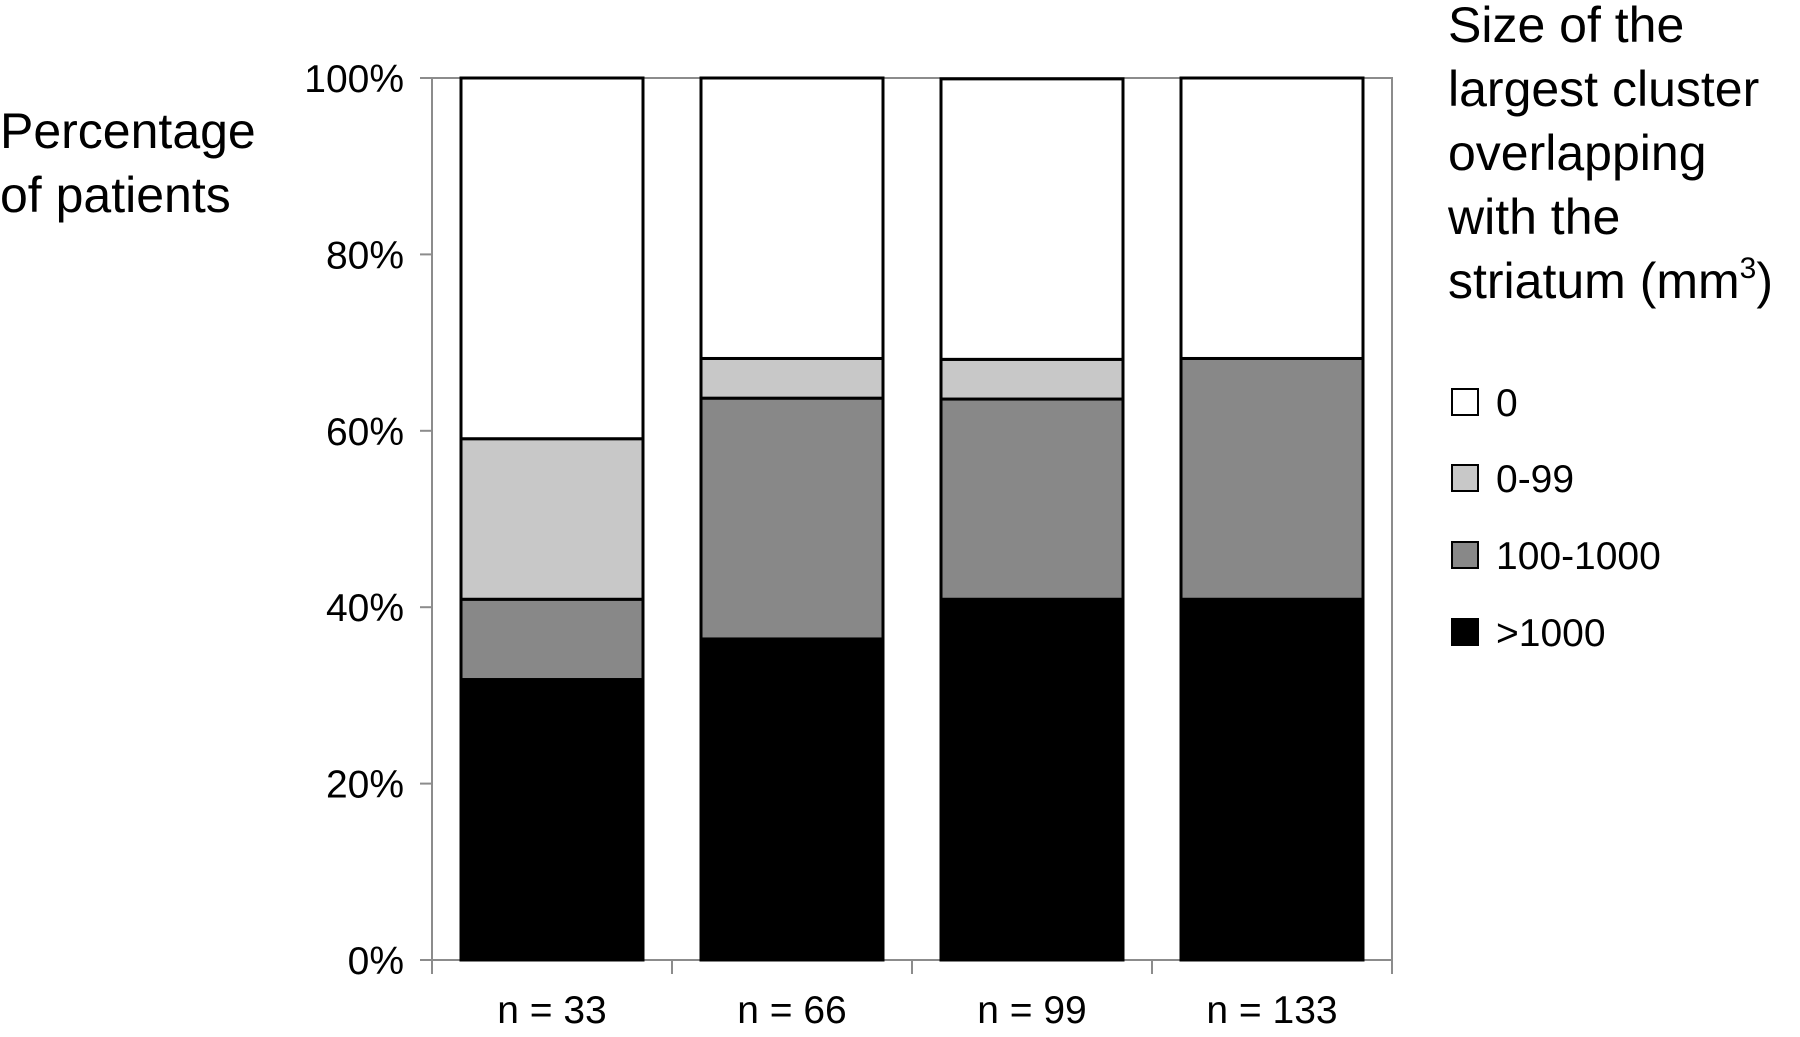  What do you see at coordinates (1032, 1010) in the screenshot?
I see `x-tick-label: n = 99` at bounding box center [1032, 1010].